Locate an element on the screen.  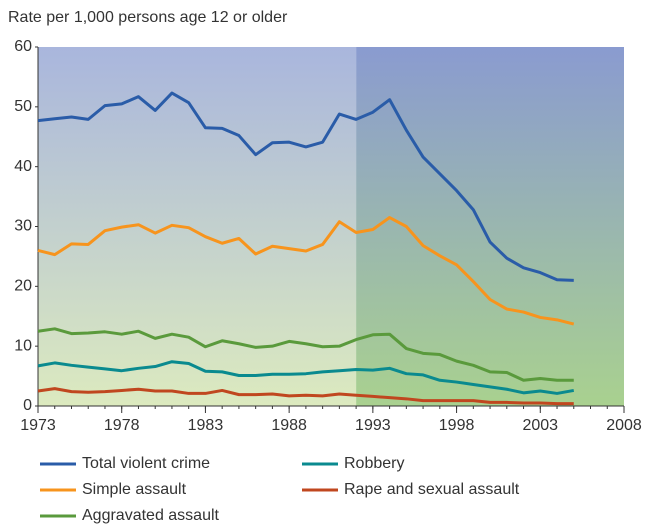
y-tick-label: 30 is located at coordinates (23, 226).